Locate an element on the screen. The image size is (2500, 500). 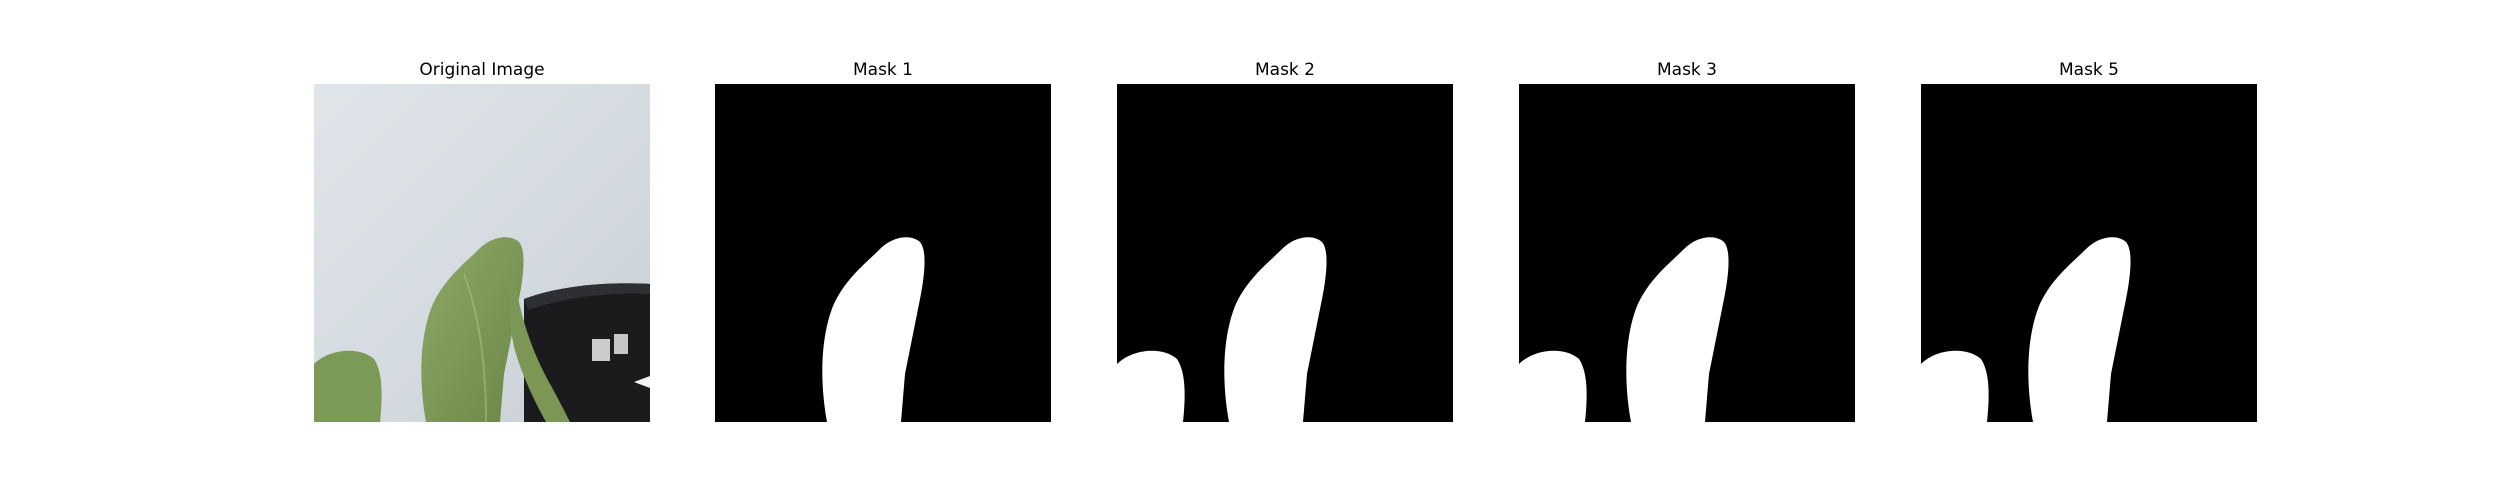
mask-2-image is located at coordinates (1285, 253).